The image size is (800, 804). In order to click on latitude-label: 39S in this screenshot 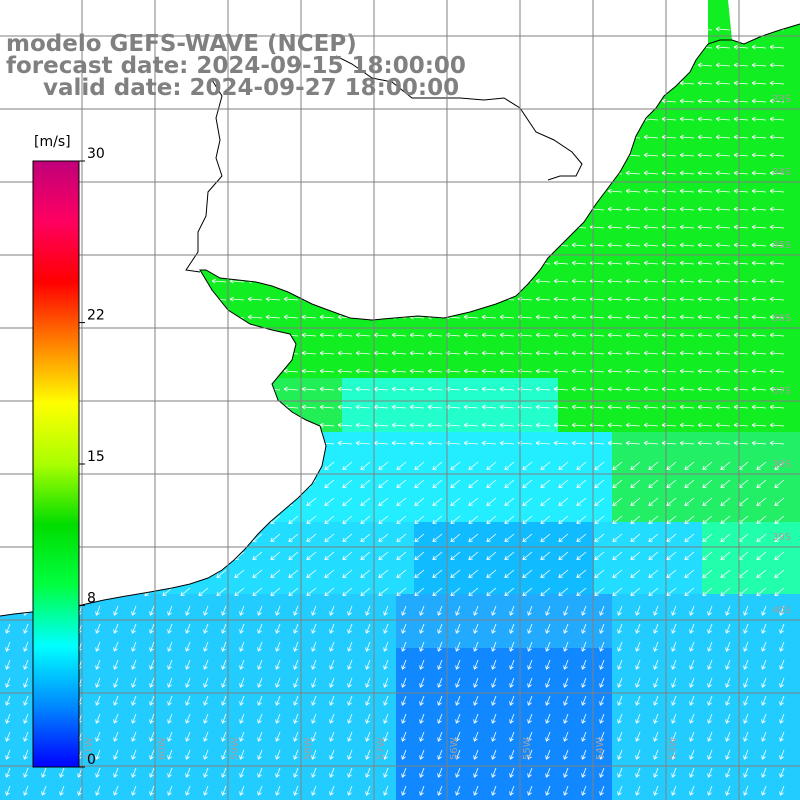, I will do `click(781, 537)`.